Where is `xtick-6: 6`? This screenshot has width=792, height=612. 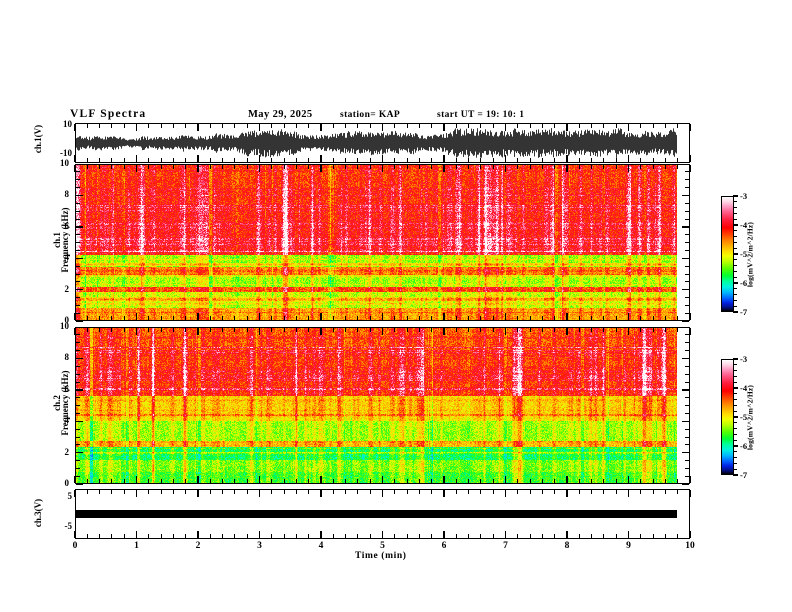
xtick-6: 6 is located at coordinates (444, 546).